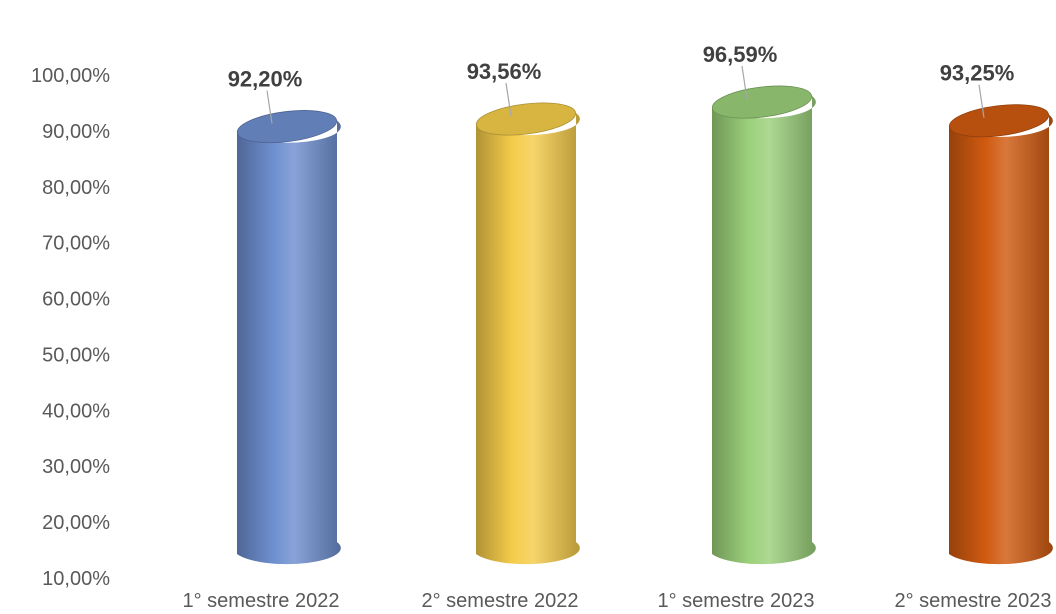 Image resolution: width=1056 pixels, height=614 pixels. I want to click on y-tick-label: 100,00%, so click(70, 76).